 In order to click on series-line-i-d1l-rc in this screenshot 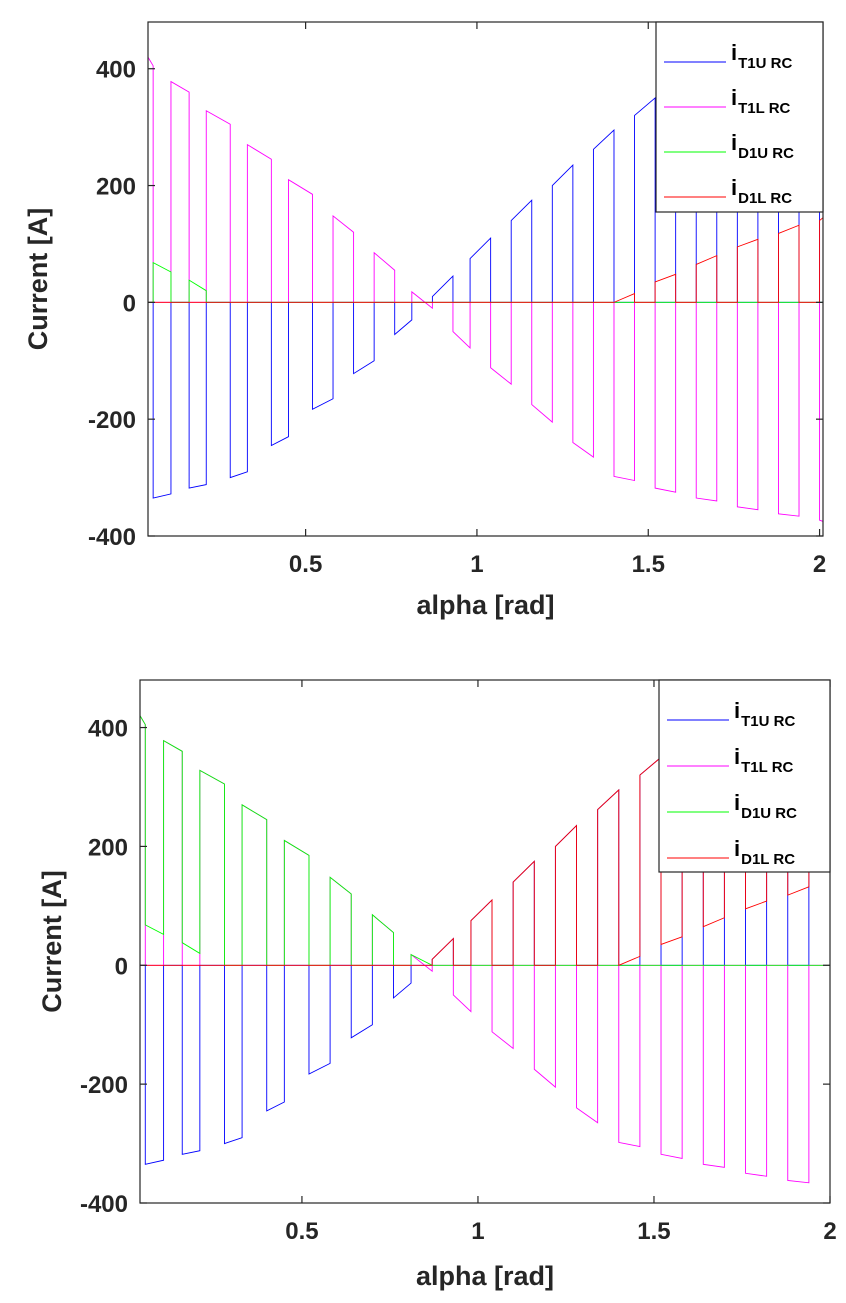, I will do `click(485, 260)`.